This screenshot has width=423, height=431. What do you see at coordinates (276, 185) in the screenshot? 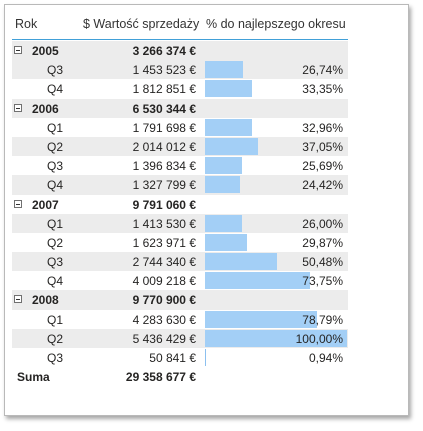
I see `pct-cell: 24,42%` at bounding box center [276, 185].